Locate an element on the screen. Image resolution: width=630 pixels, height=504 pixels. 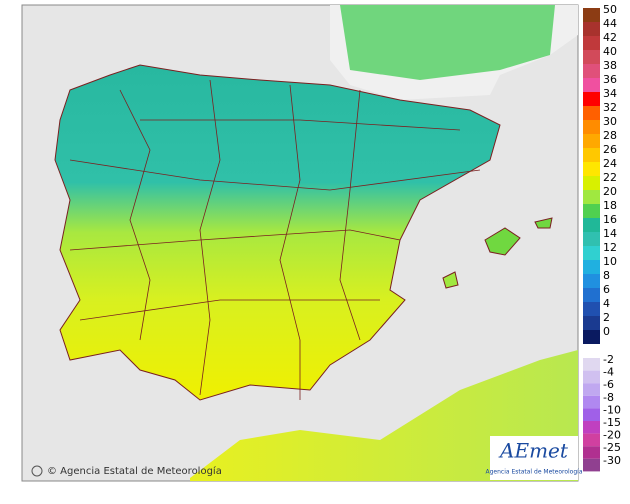
legend-label: 4 is located at coordinates (606, 303).